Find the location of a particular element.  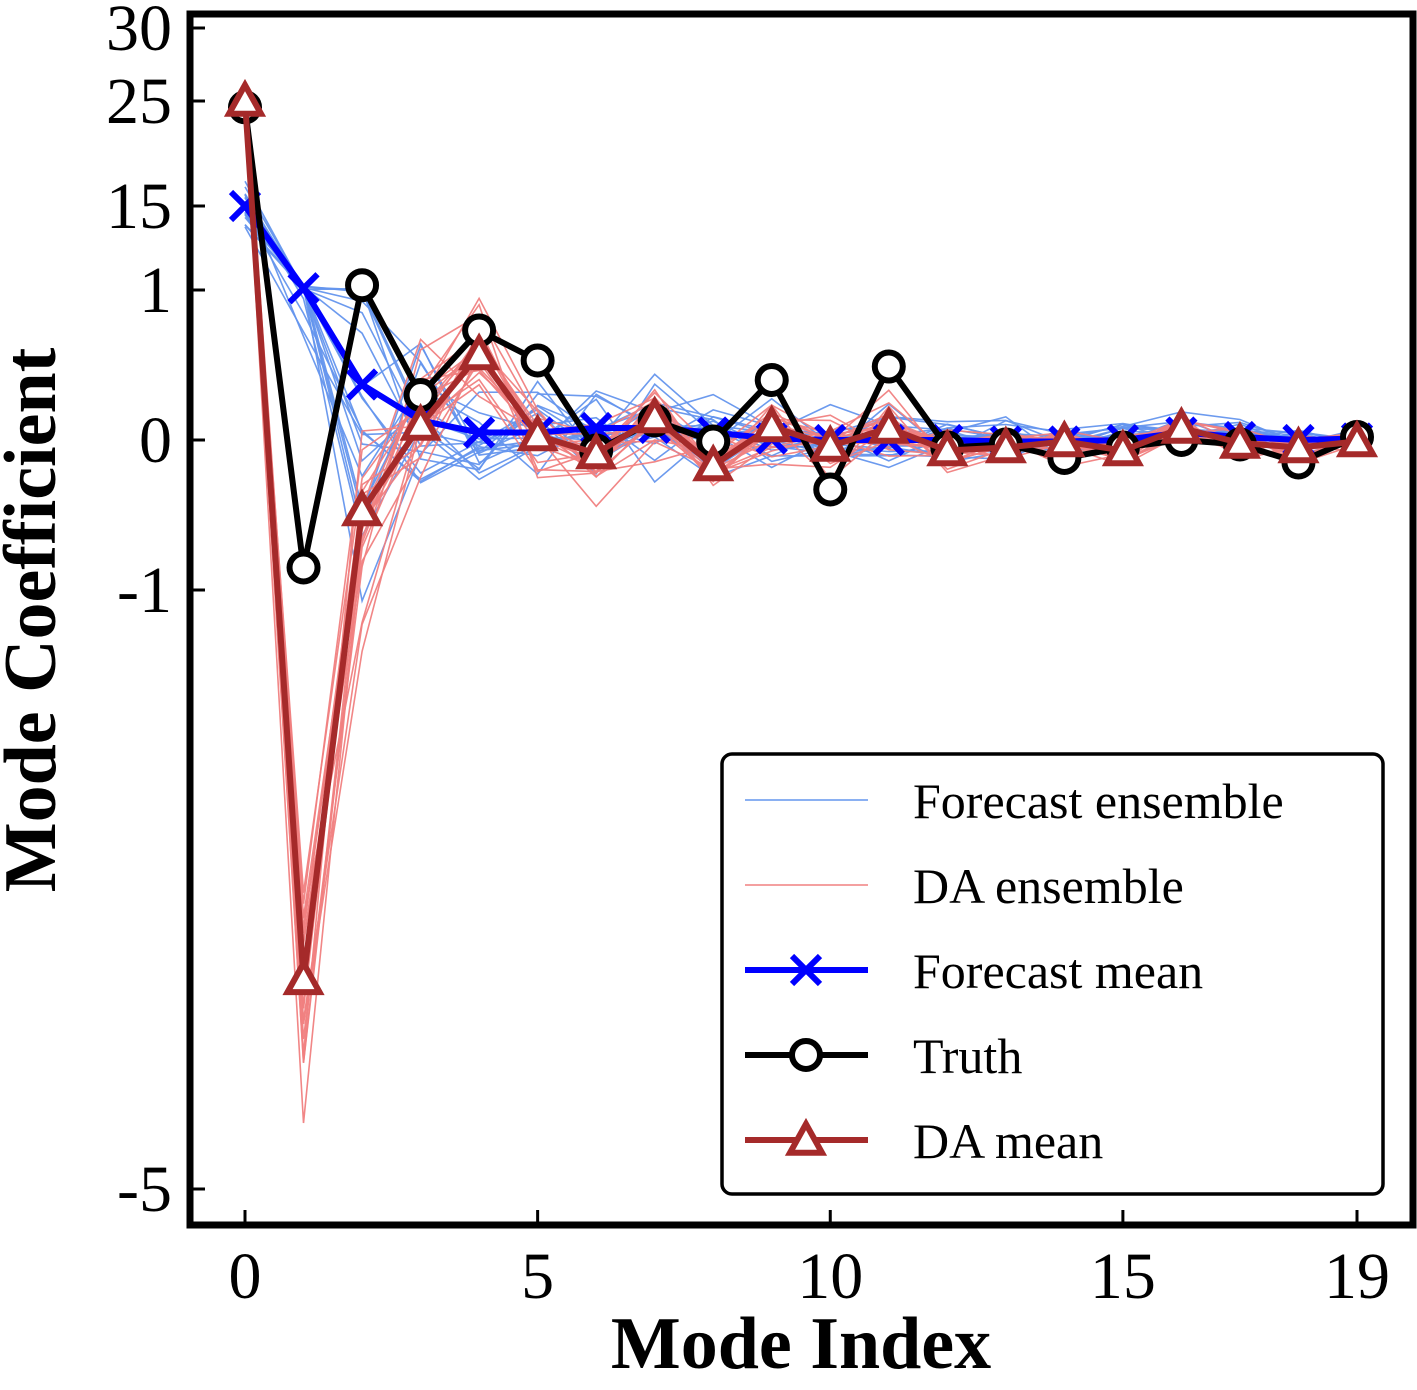

y-tick-label: 0 is located at coordinates (155, 440).